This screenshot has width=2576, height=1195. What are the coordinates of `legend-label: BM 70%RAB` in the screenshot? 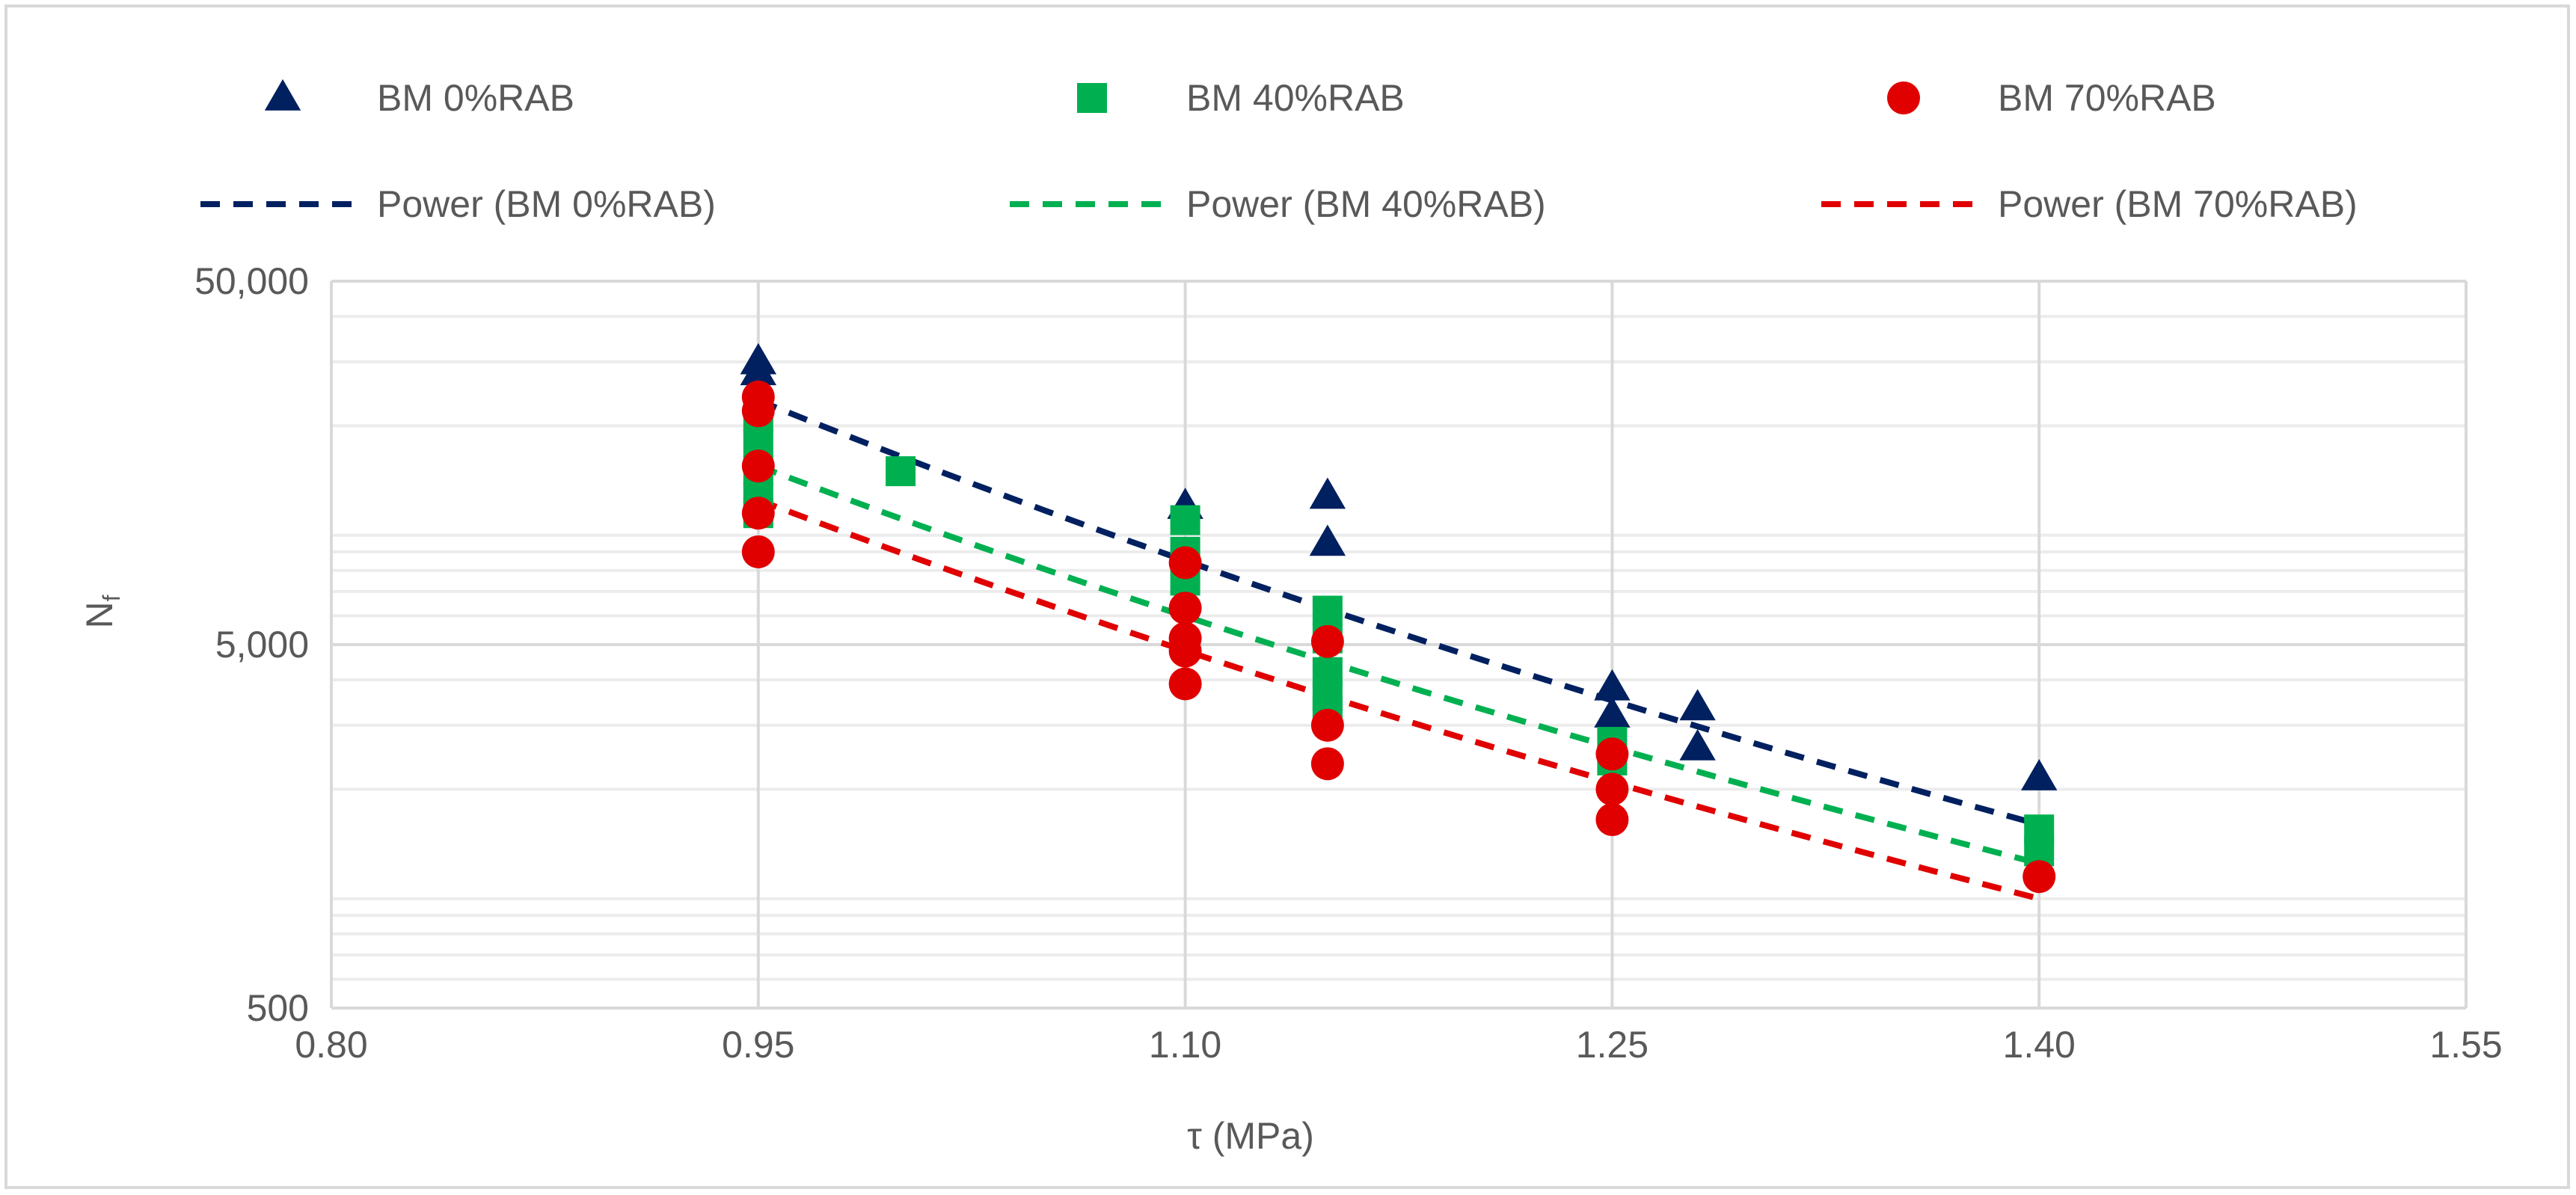 It's located at (2107, 98).